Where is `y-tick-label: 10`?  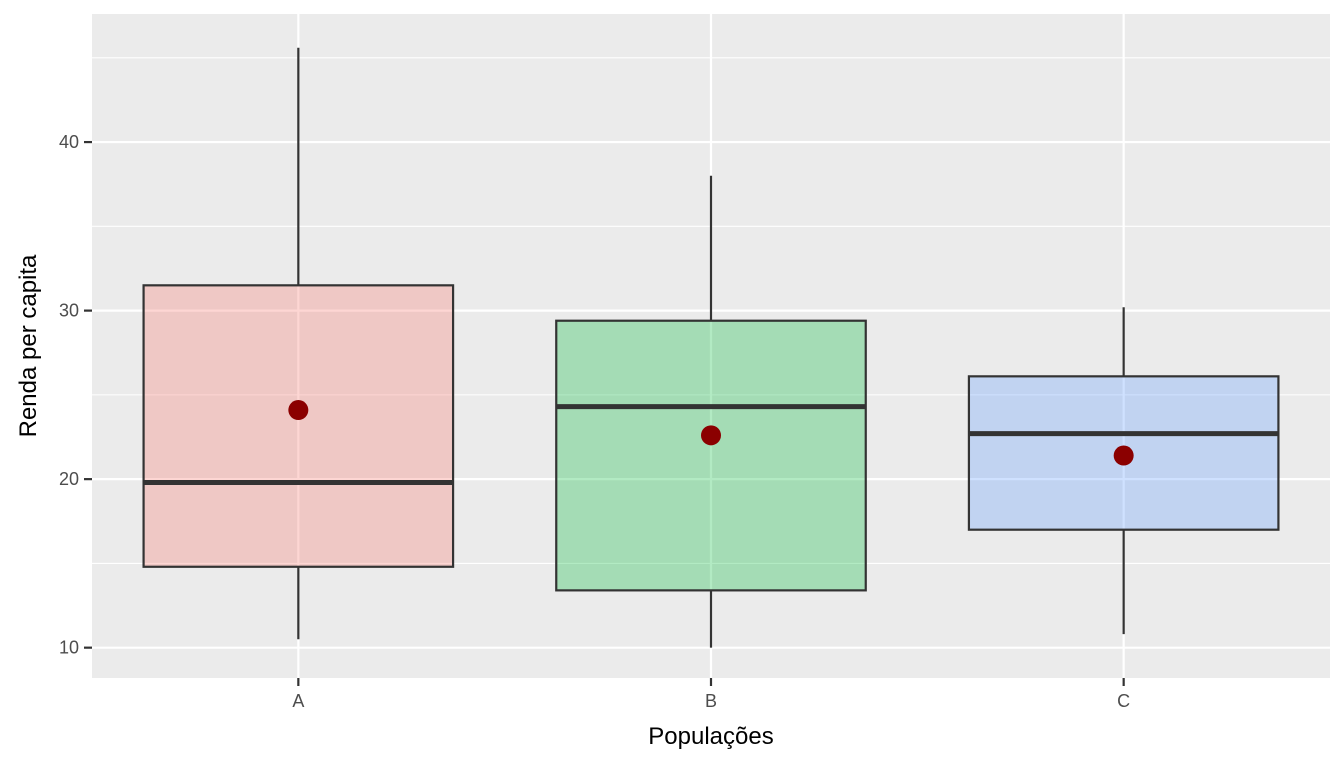
y-tick-label: 10 is located at coordinates (69, 648).